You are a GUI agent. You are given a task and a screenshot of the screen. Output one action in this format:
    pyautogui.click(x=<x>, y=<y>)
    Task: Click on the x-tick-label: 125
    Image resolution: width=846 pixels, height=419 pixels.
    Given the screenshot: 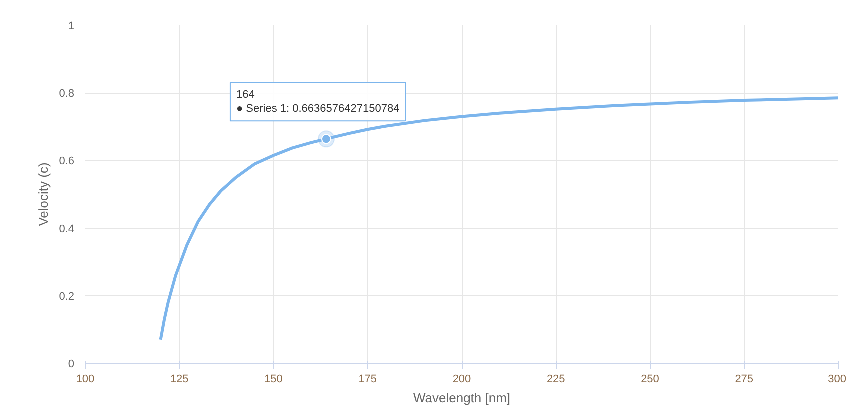 What is the action you would take?
    pyautogui.click(x=179, y=380)
    